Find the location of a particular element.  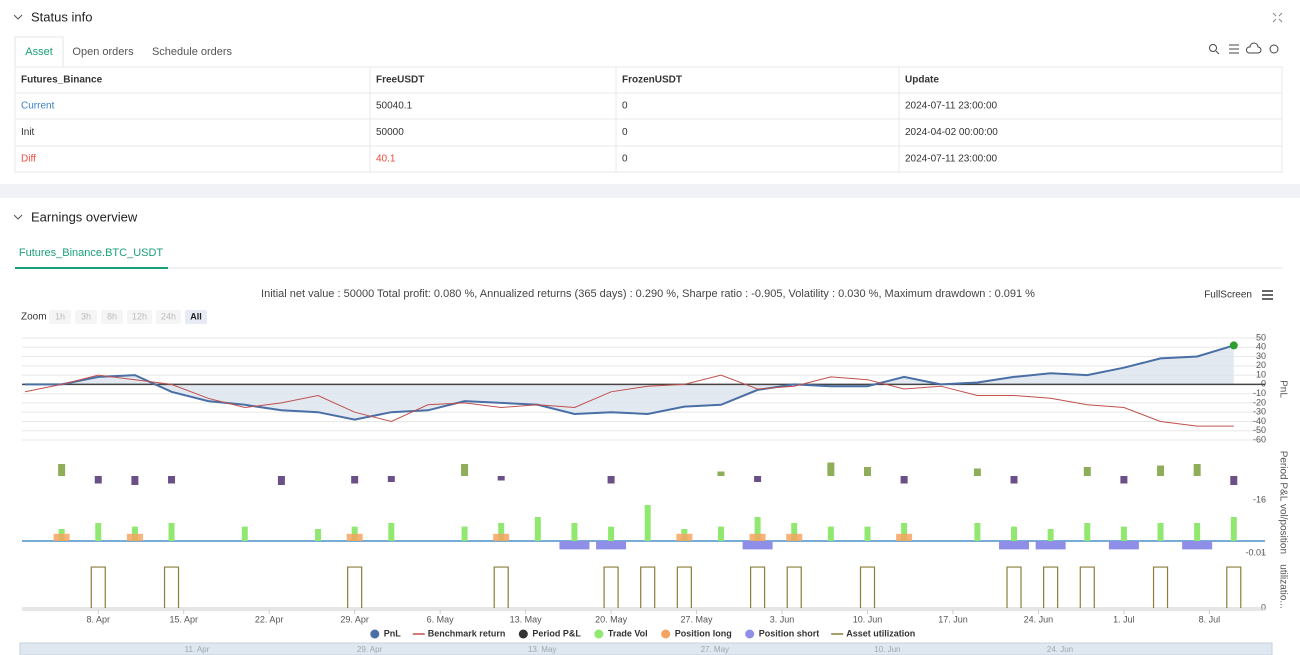

table-cell-text: 2024-04-02 00:00:00 is located at coordinates (951, 132).